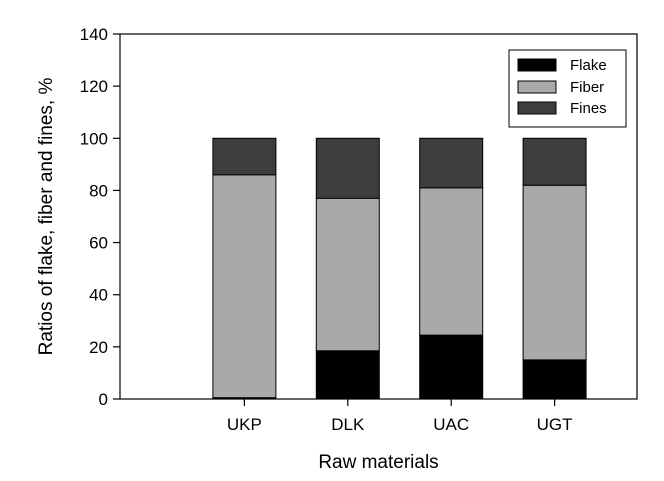  Describe the element at coordinates (537, 87) in the screenshot. I see `legend-swatch-fiber` at that location.